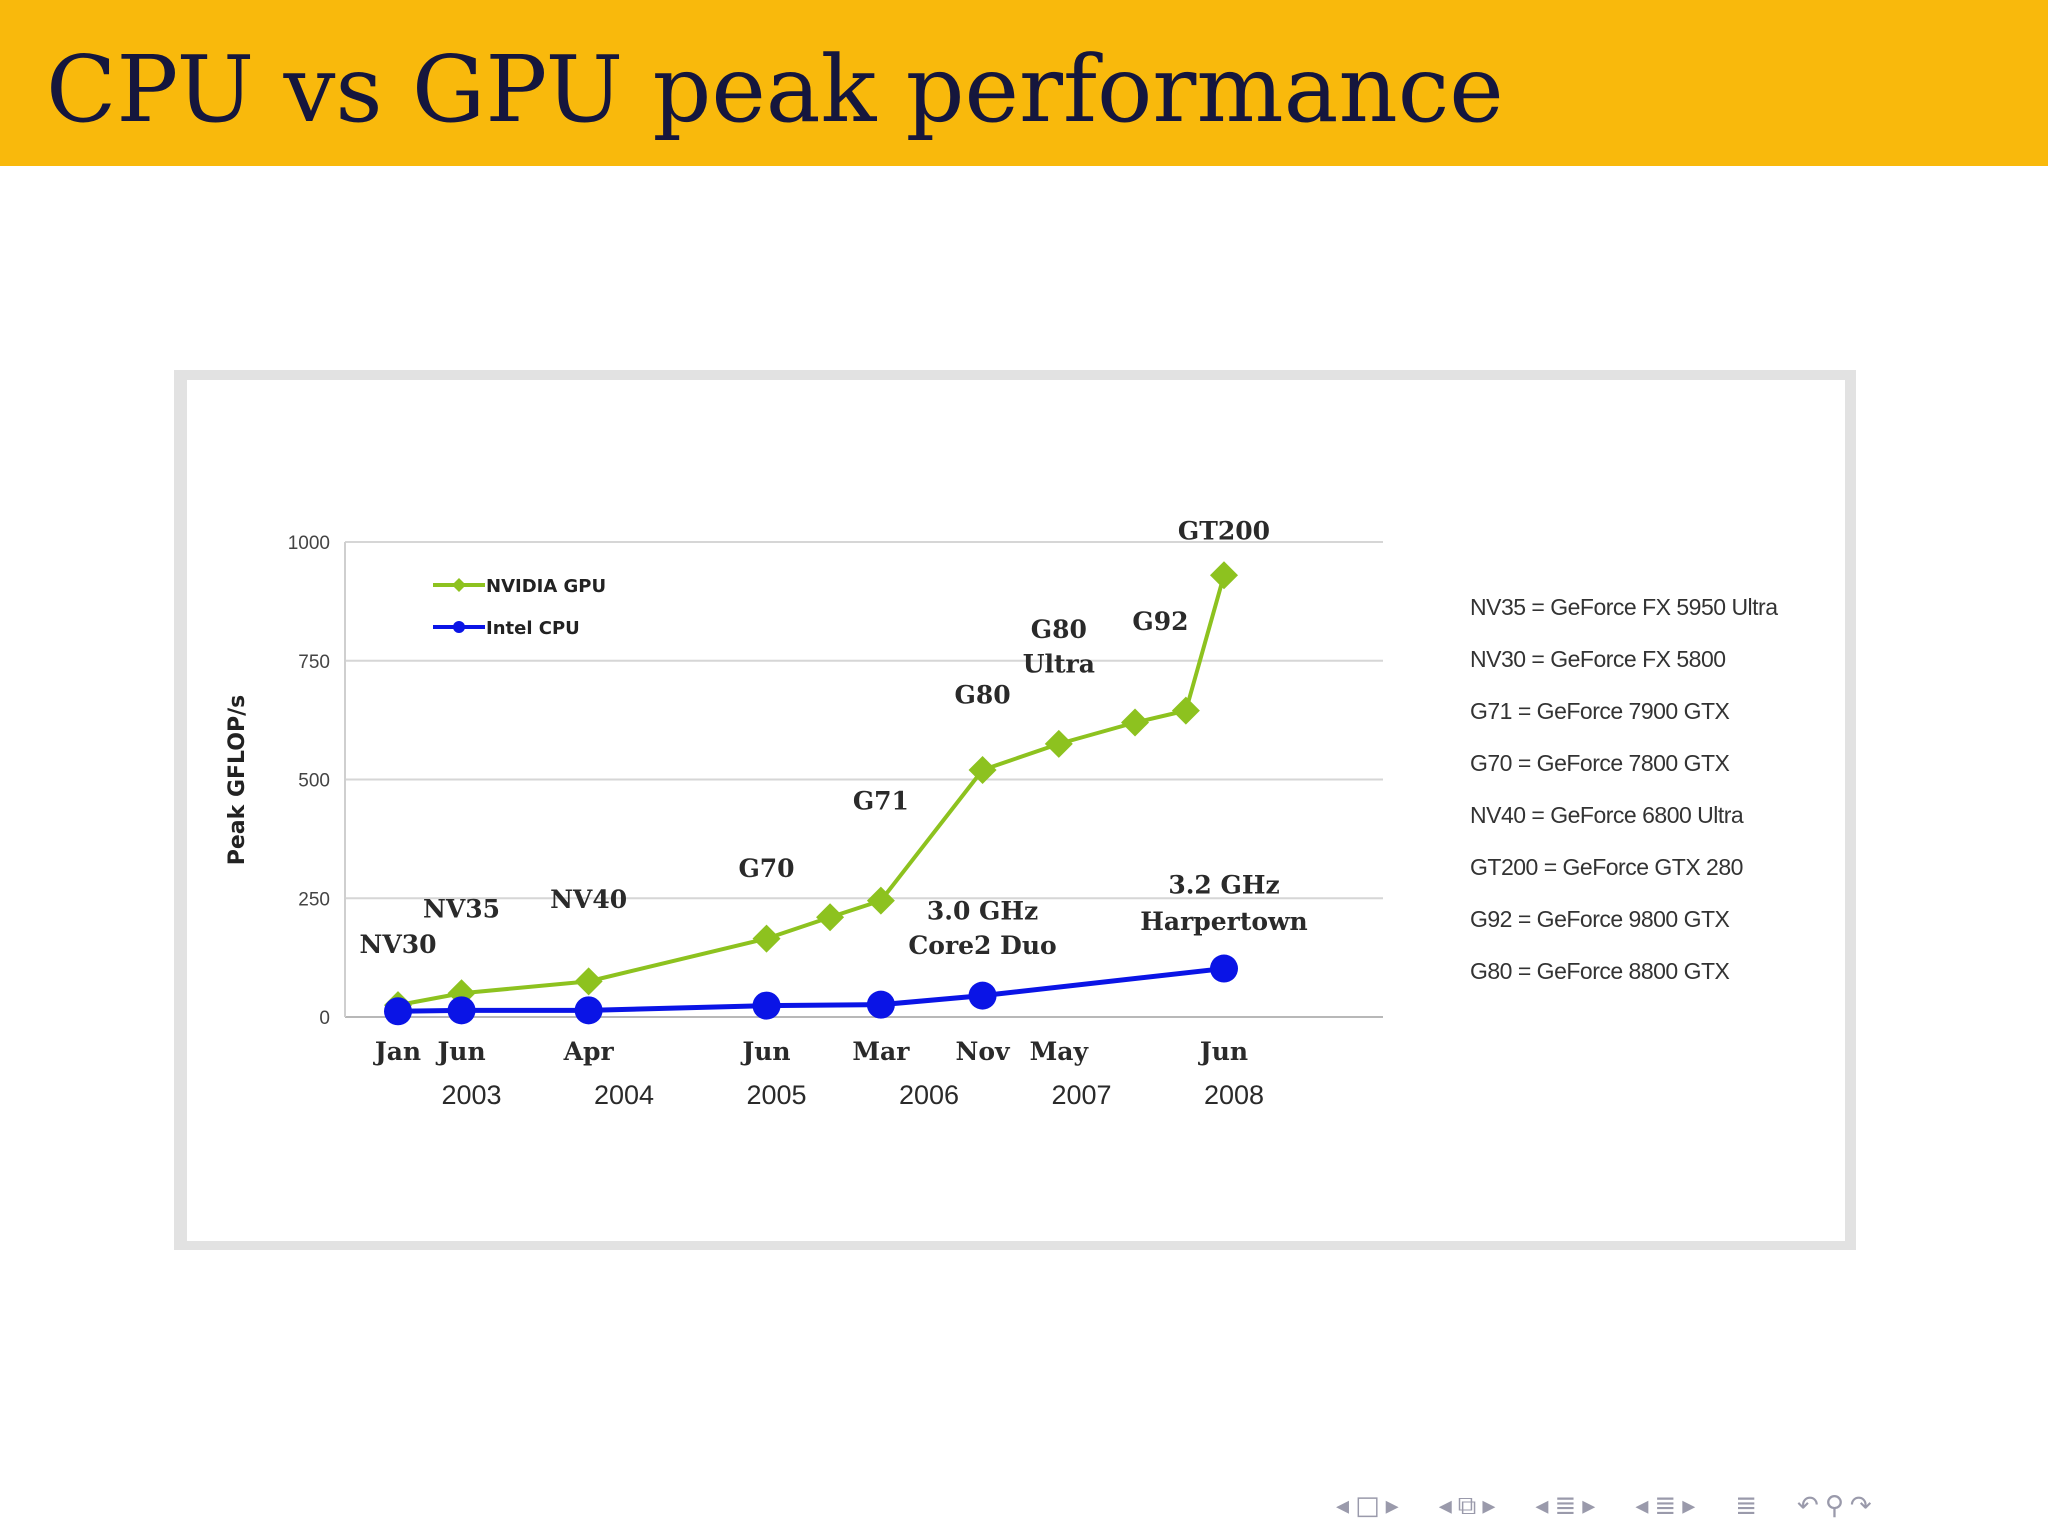 Image resolution: width=2048 pixels, height=1536 pixels. Describe the element at coordinates (1665, 1506) in the screenshot. I see `part-icon: ≣` at that location.